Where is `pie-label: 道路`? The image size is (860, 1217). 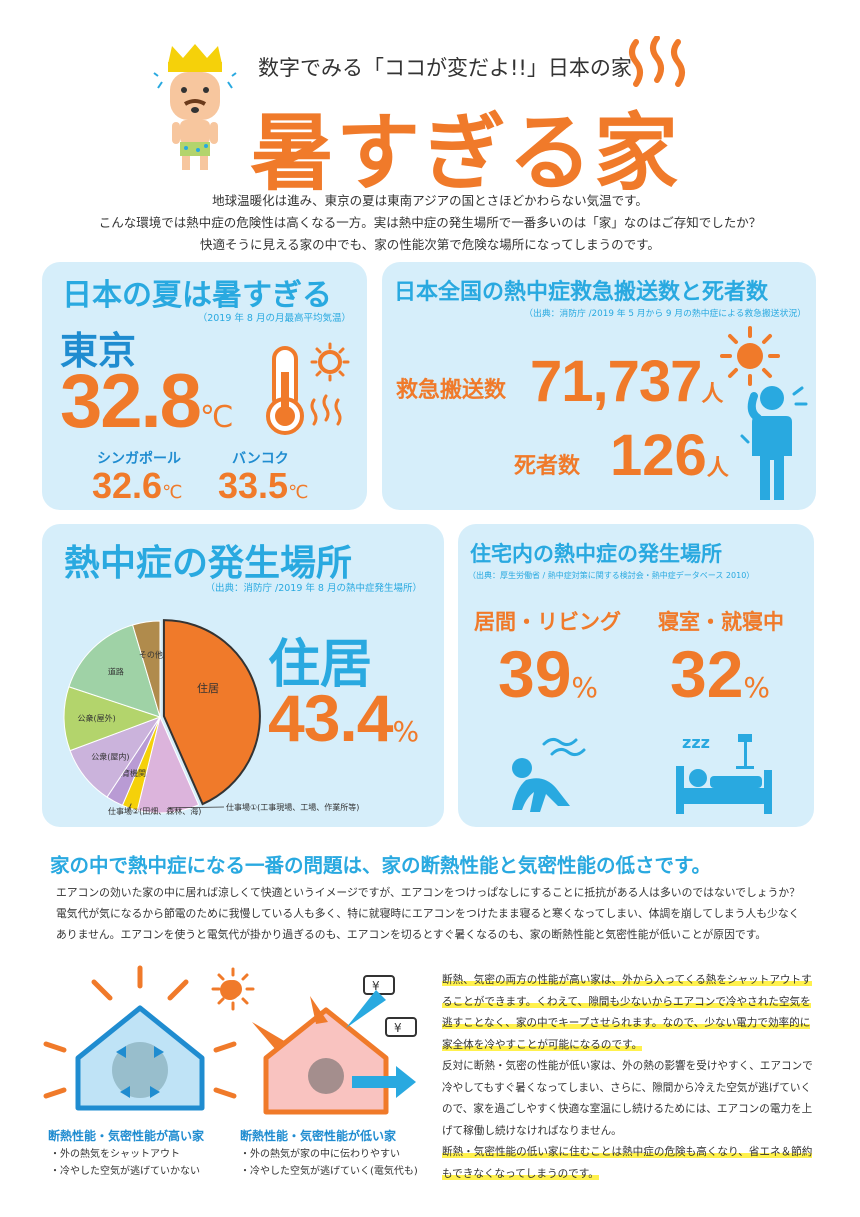
pie-label: 道路 is located at coordinates (116, 671).